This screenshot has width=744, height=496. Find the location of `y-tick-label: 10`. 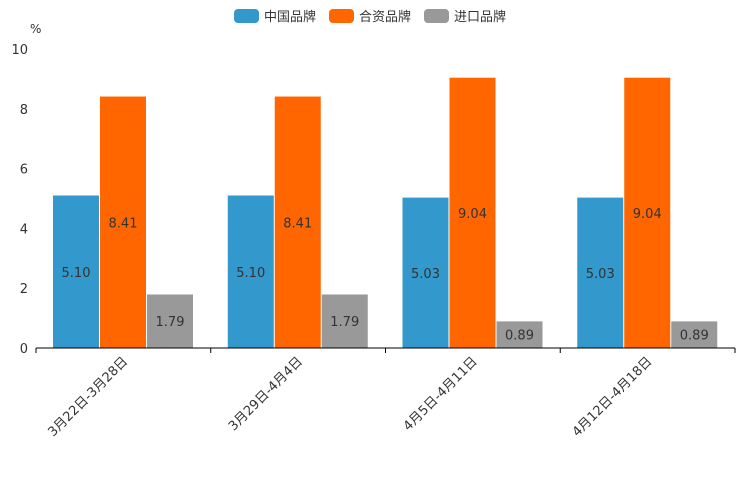

y-tick-label: 10 is located at coordinates (19, 50).